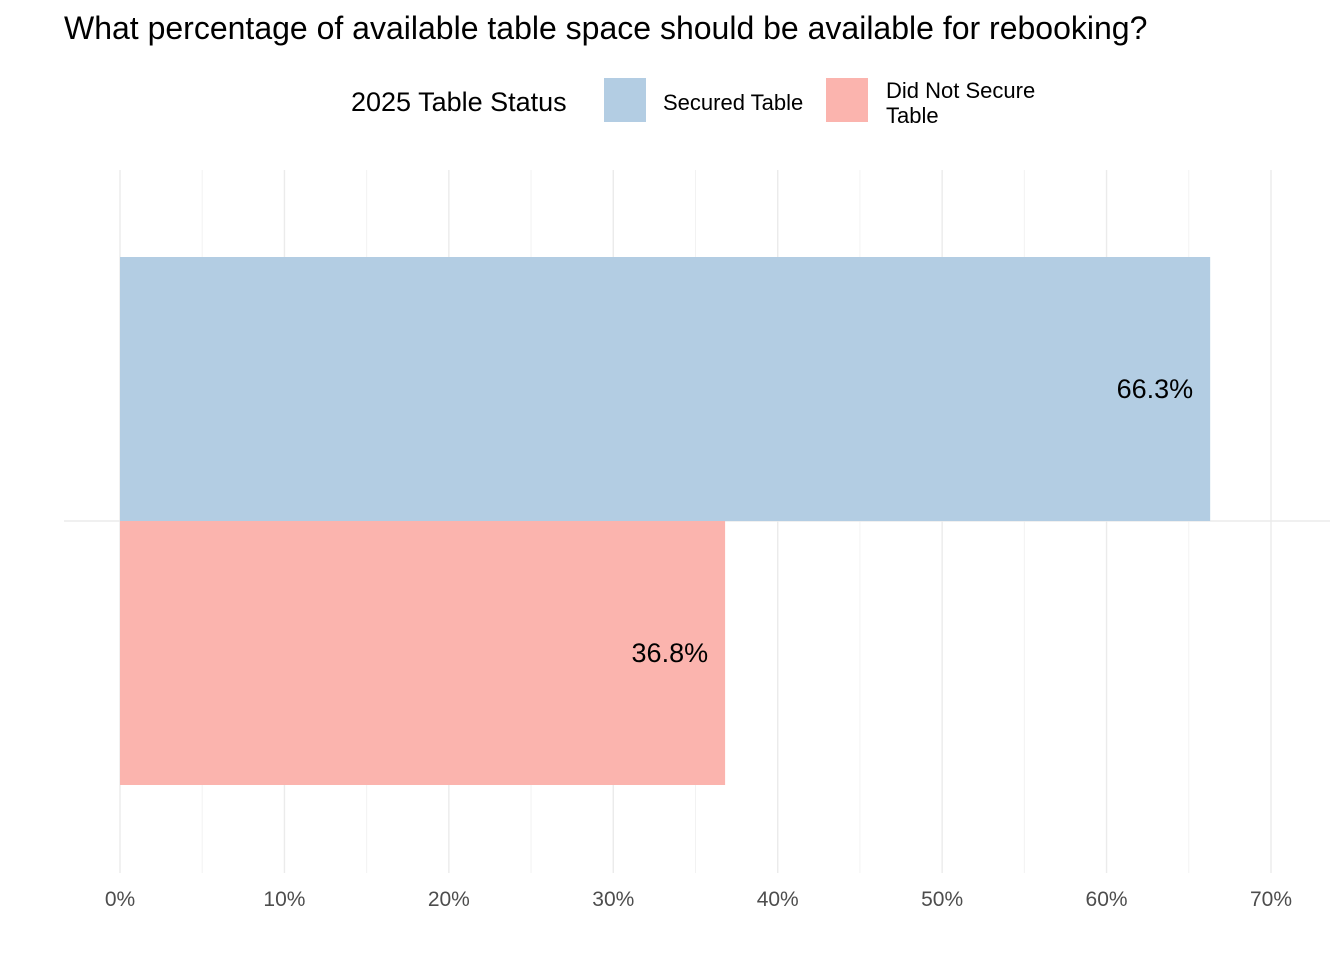  What do you see at coordinates (1271, 899) in the screenshot?
I see `x-tick-label: 70%` at bounding box center [1271, 899].